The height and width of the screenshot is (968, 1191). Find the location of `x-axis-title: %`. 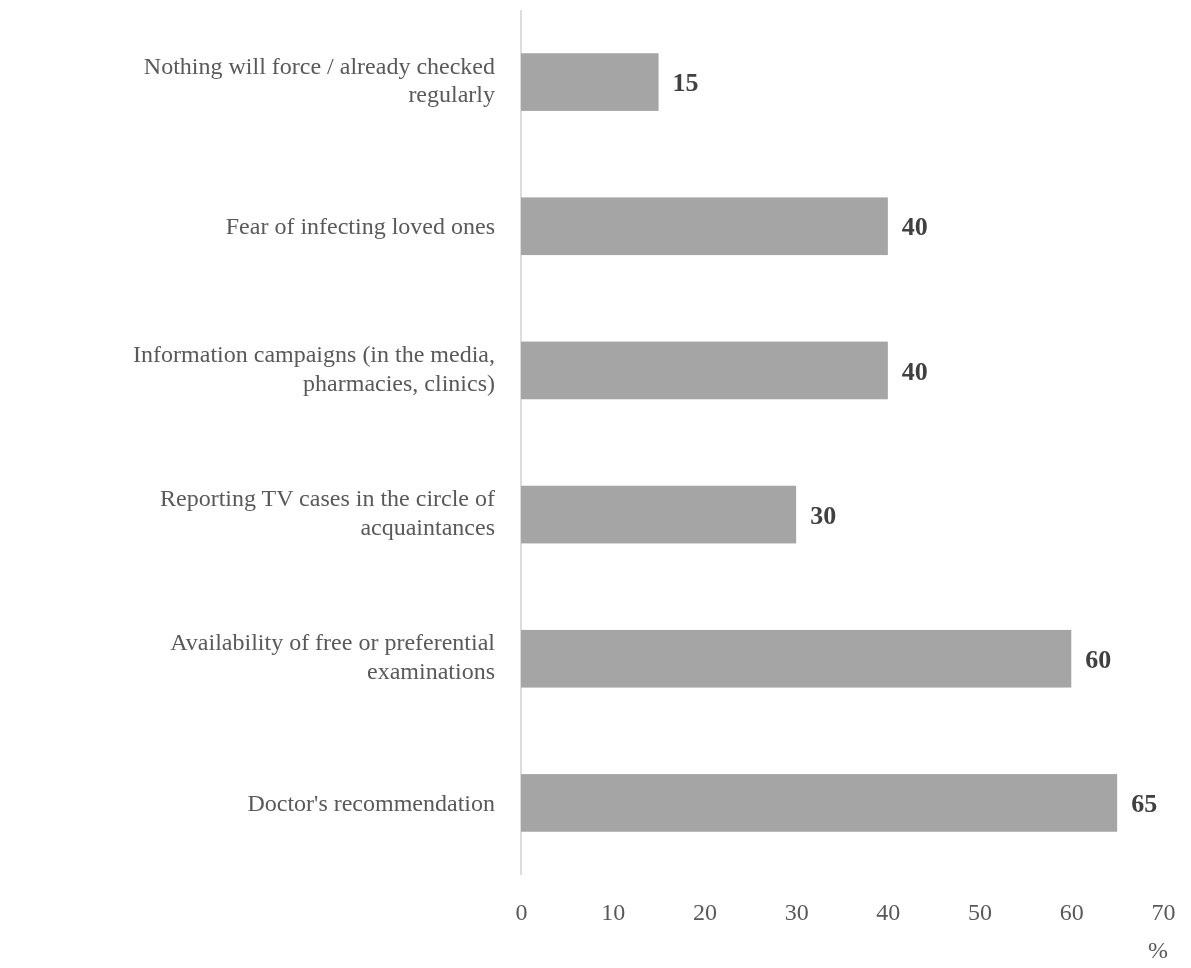

x-axis-title: % is located at coordinates (1158, 950).